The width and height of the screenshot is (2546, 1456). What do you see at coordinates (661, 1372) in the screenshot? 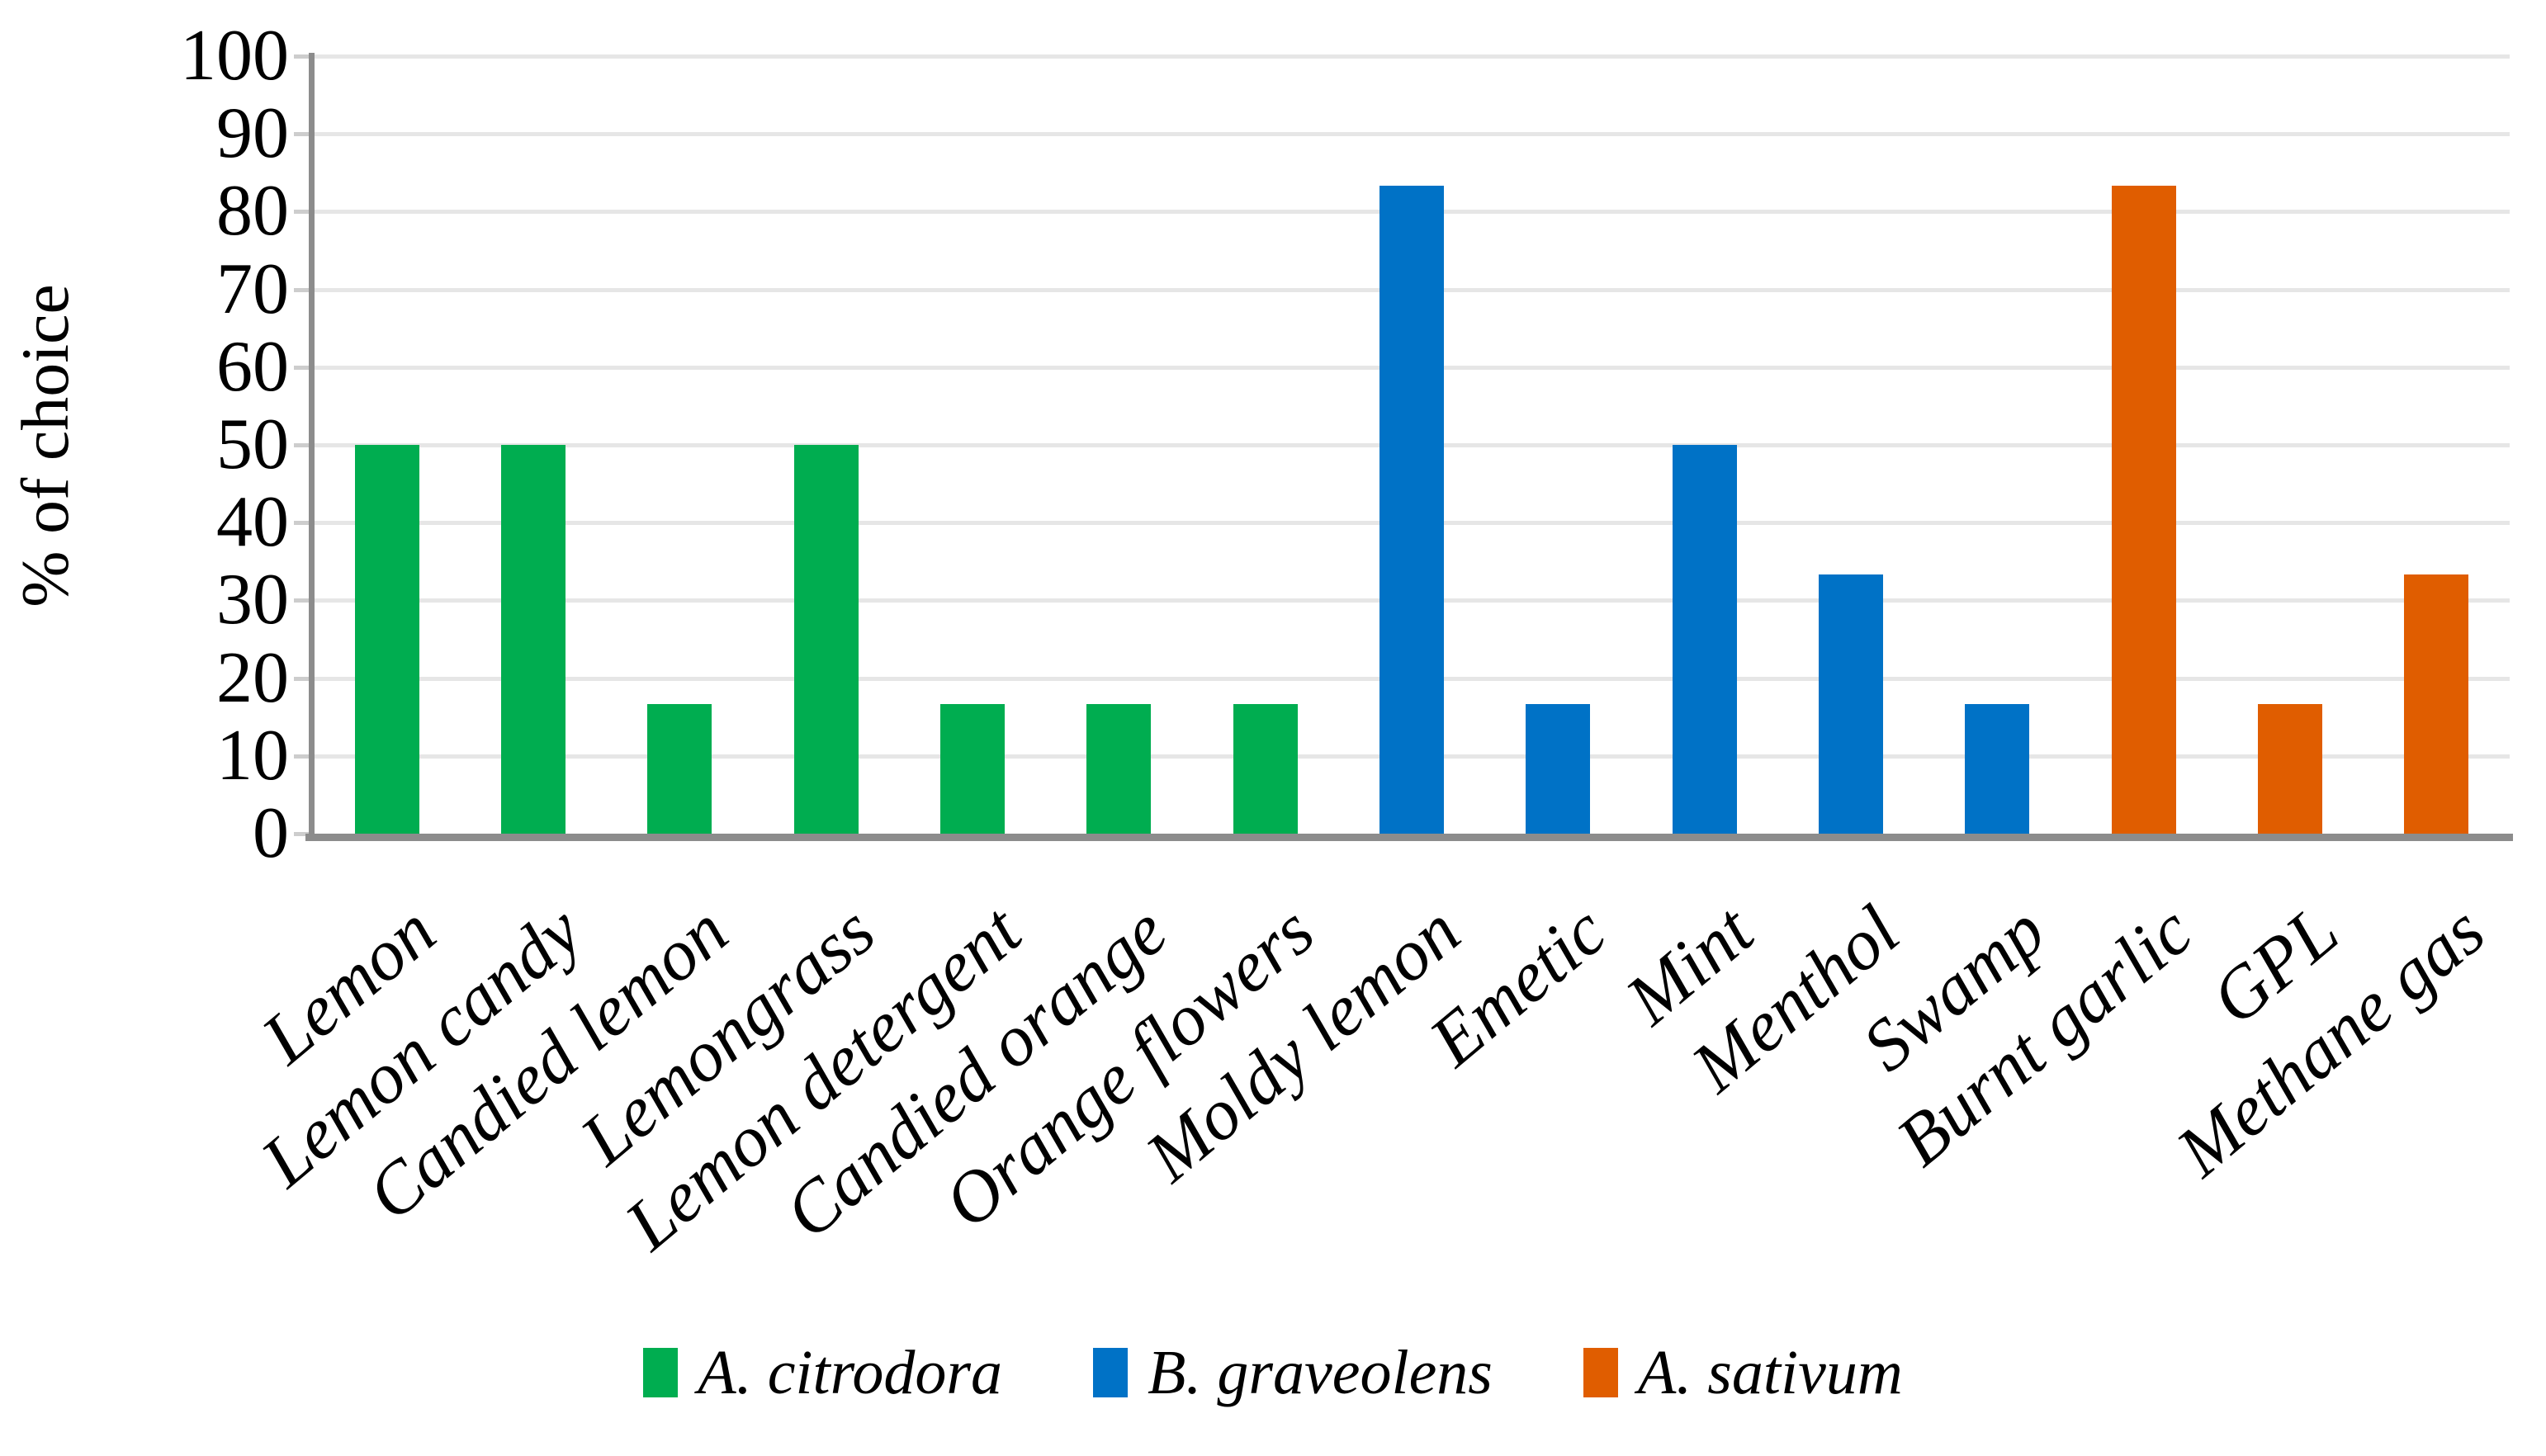
I see `legend-swatch-a-citrodora` at bounding box center [661, 1372].